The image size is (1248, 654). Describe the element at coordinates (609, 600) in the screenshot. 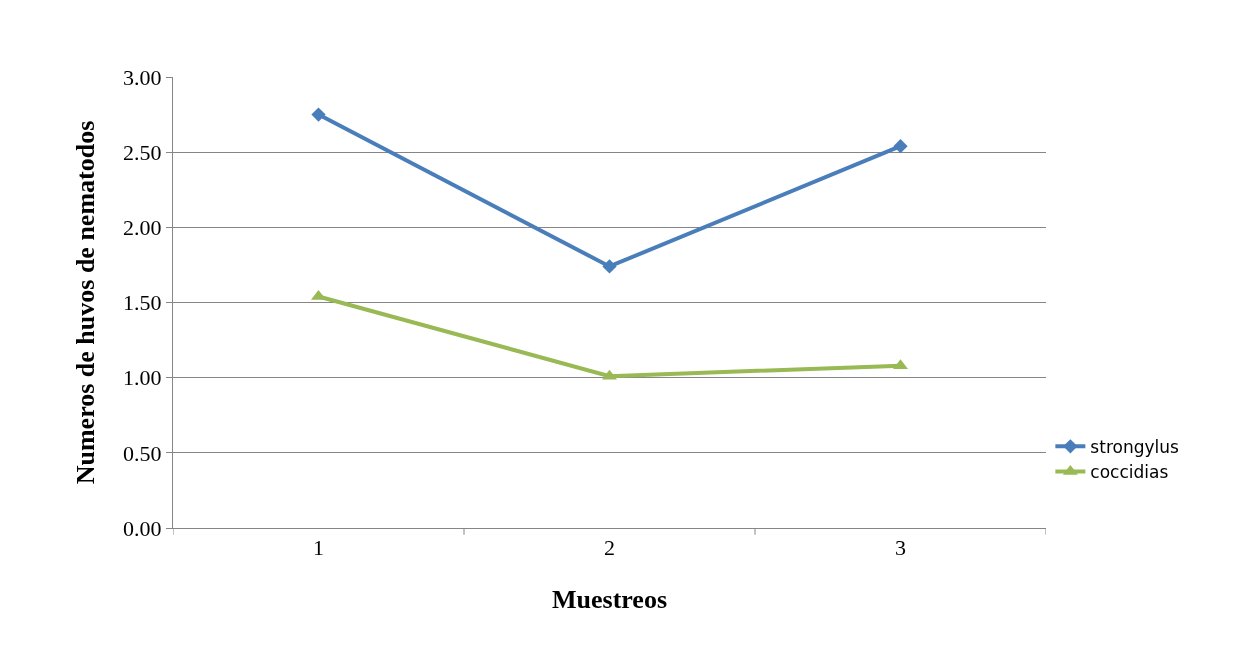

I see `x-axis-title: Muestreos` at that location.